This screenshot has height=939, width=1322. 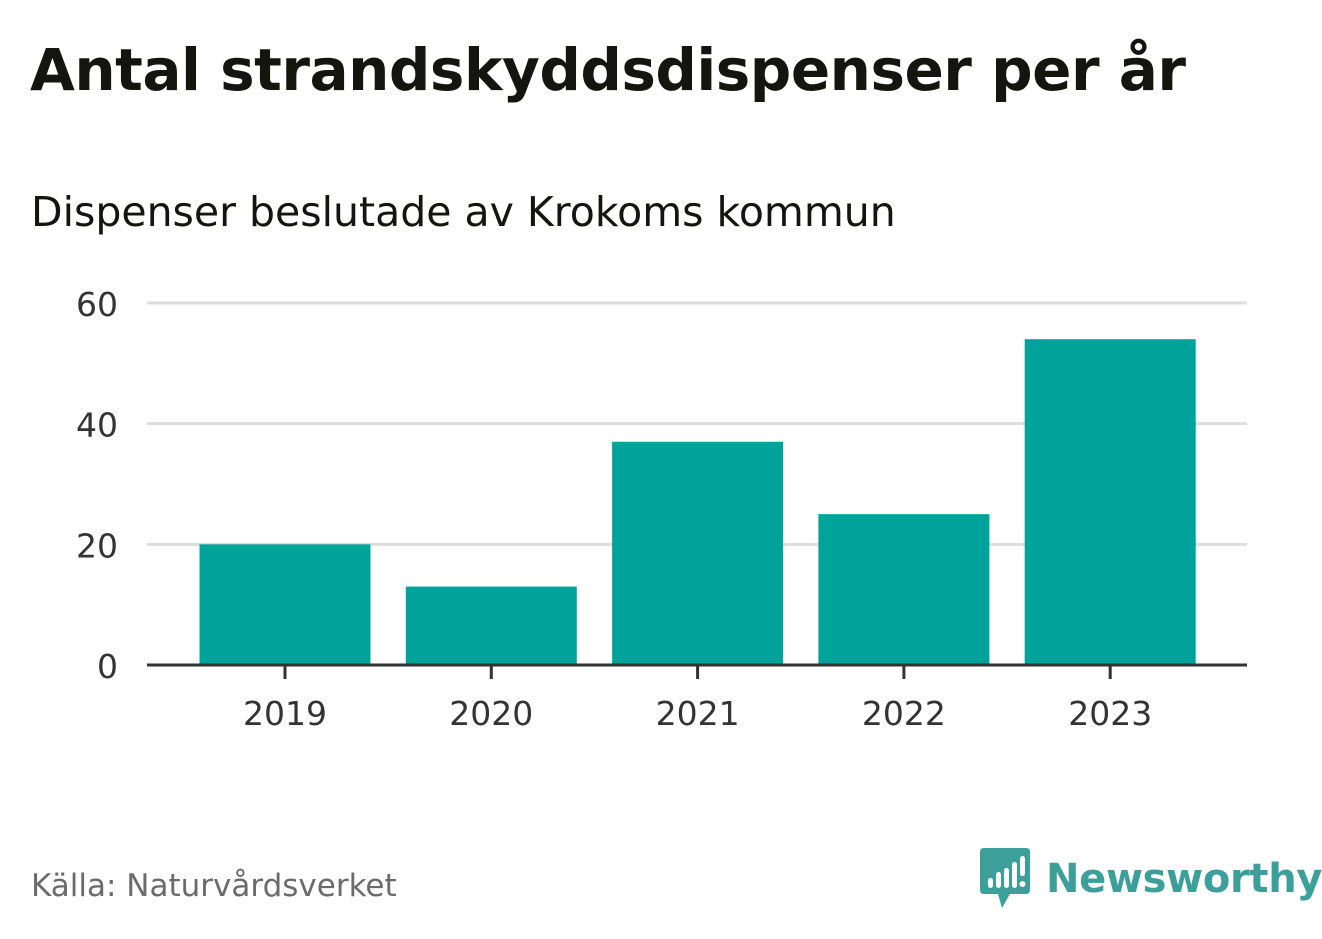 What do you see at coordinates (1110, 713) in the screenshot?
I see `x-tick-label: 2023` at bounding box center [1110, 713].